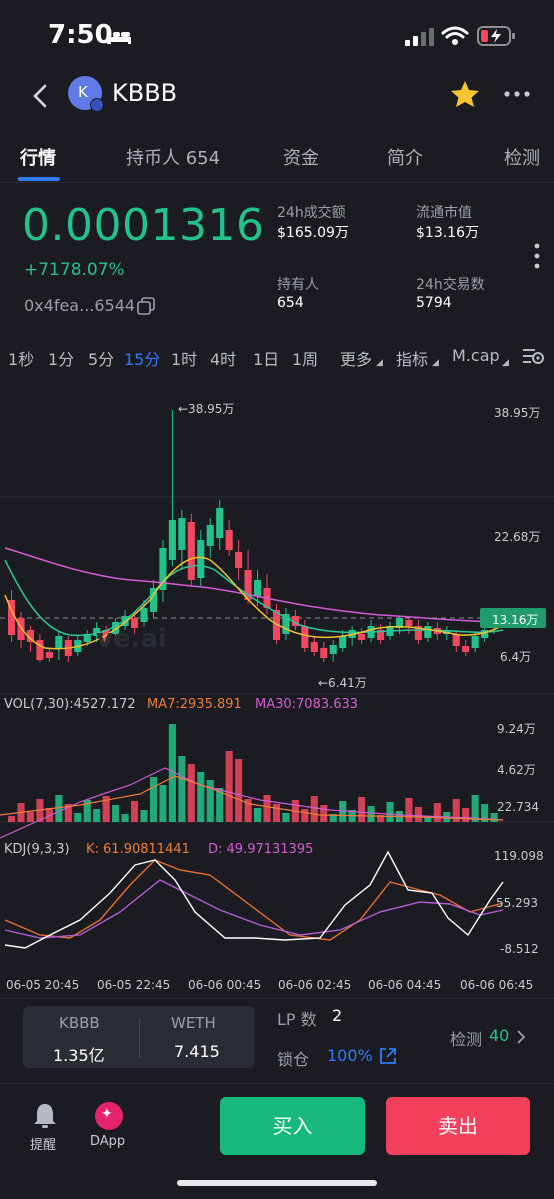 The image size is (554, 1199). Describe the element at coordinates (301, 158) in the screenshot. I see `tab-funds: 资金` at that location.